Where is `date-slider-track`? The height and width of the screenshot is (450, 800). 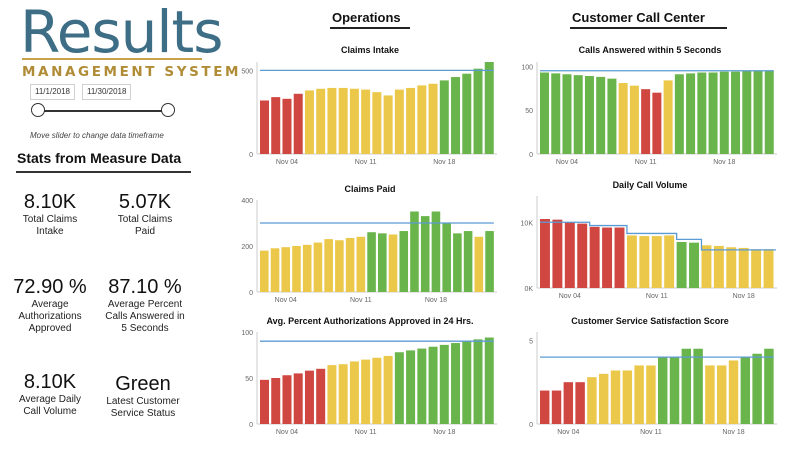 date-slider-track is located at coordinates (103, 111).